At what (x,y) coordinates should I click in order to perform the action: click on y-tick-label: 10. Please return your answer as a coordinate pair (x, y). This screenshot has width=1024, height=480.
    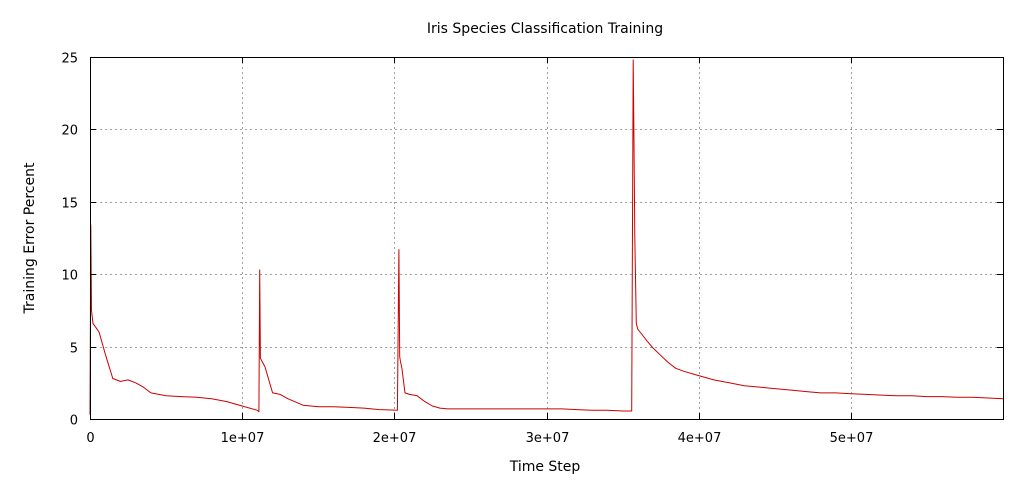
    Looking at the image, I should click on (69, 276).